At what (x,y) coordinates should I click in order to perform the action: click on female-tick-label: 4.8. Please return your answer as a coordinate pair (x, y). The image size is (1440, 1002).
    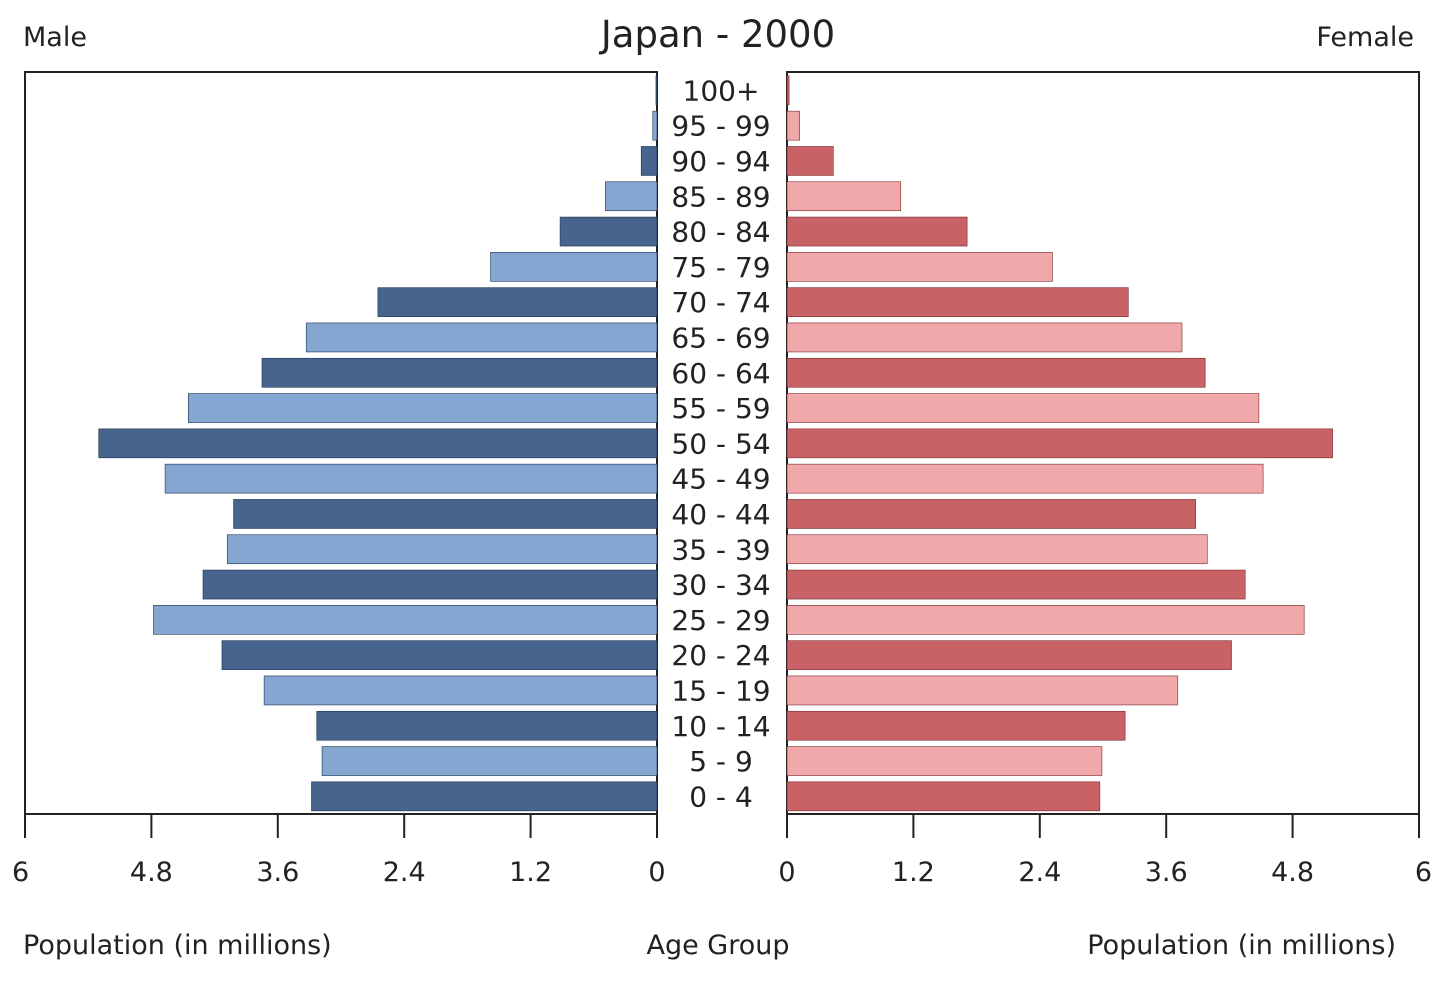
    Looking at the image, I should click on (1292, 872).